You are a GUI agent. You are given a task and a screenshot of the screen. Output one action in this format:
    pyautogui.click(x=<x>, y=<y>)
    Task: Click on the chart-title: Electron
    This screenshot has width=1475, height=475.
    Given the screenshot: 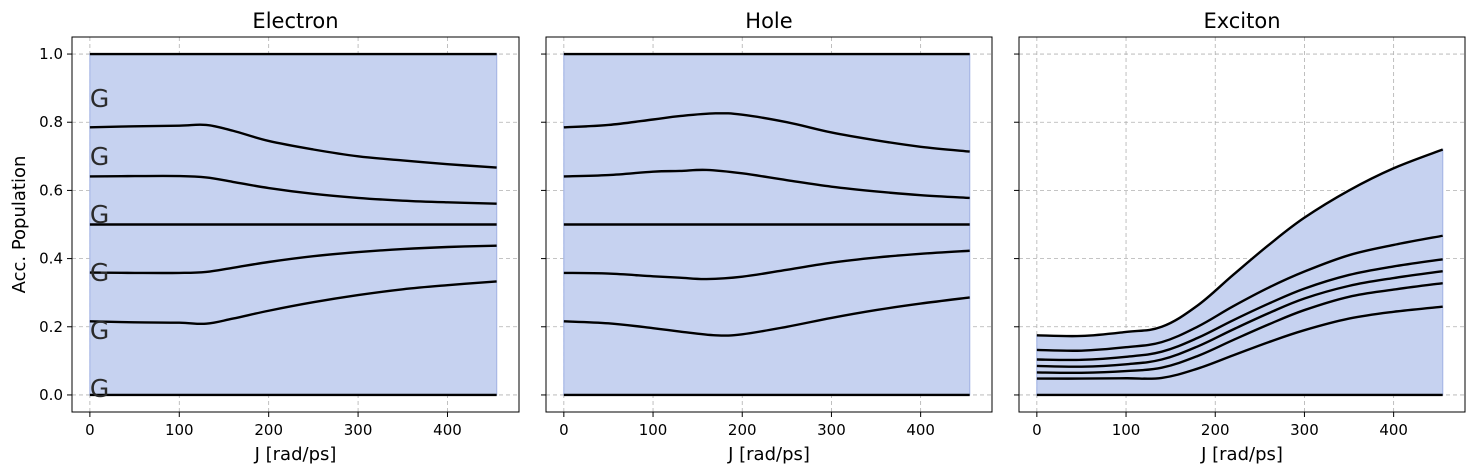 What is the action you would take?
    pyautogui.click(x=295, y=21)
    